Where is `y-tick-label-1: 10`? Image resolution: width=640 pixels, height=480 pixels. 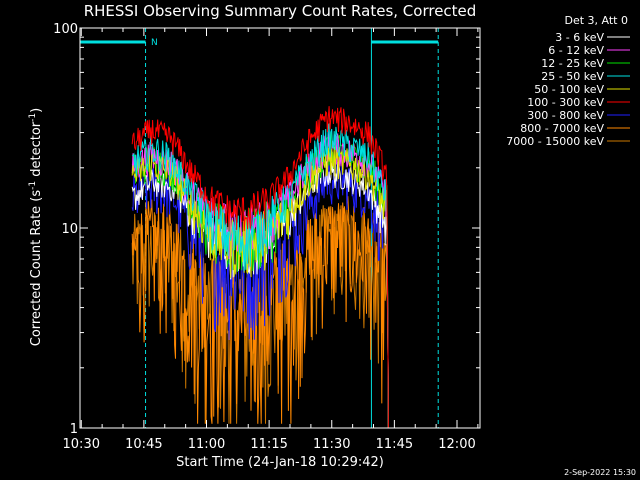 y-tick-label-1: 10 is located at coordinates (69, 229).